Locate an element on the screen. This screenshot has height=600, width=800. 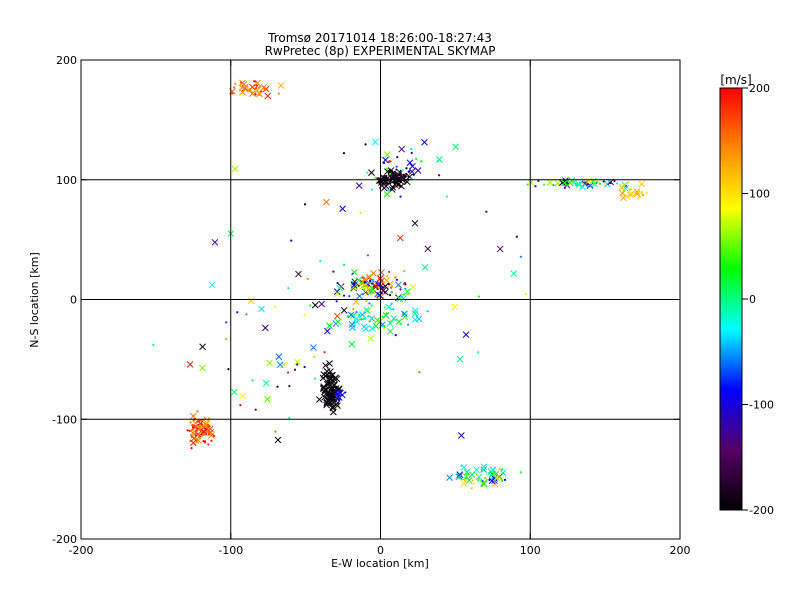
y-tick-label: 100 is located at coordinates (66, 180).